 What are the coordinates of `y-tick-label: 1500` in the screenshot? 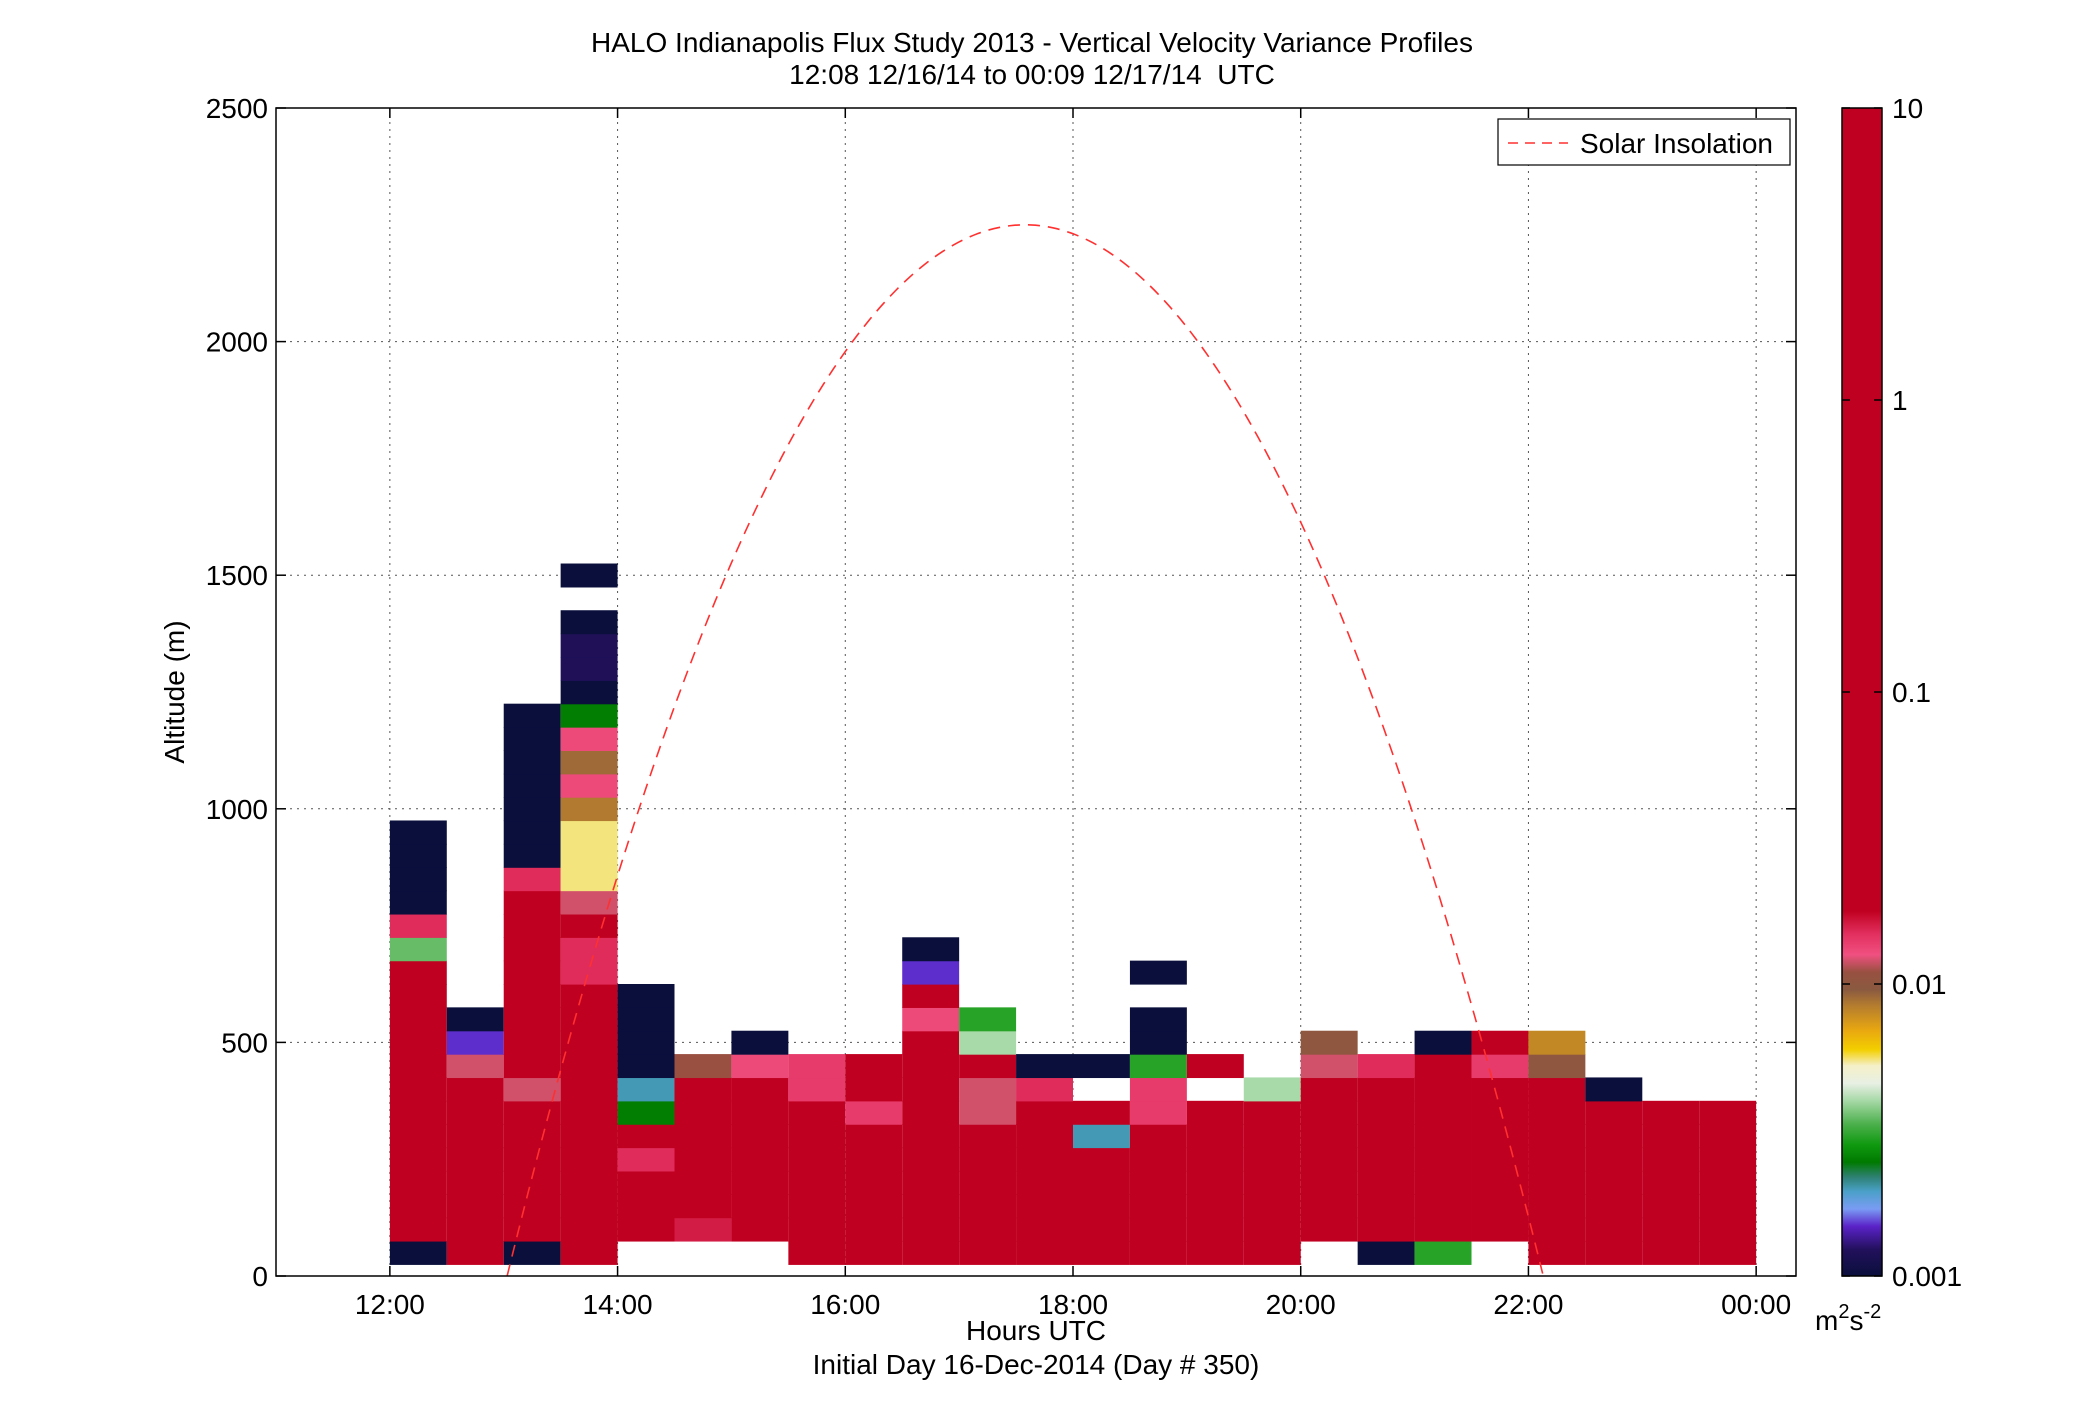 It's located at (237, 575).